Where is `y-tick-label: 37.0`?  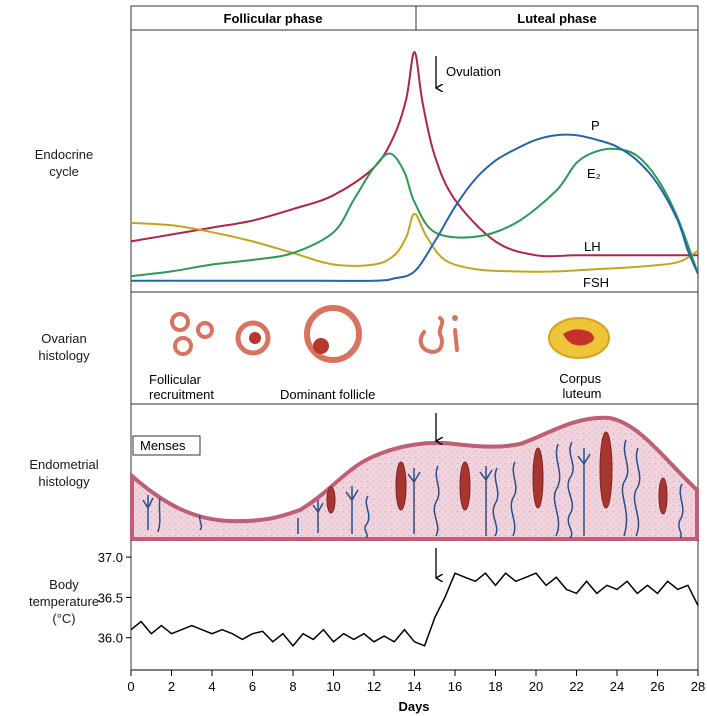
y-tick-label: 37.0 is located at coordinates (110, 557).